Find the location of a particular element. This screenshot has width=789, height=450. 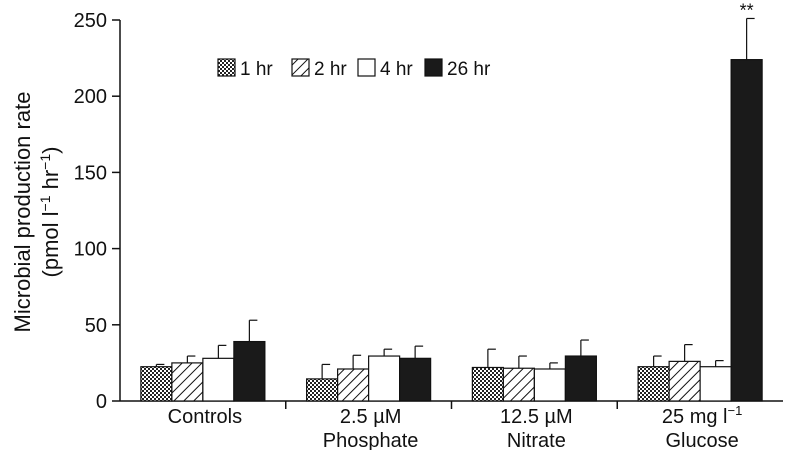

x-tick-label: 12.5 µM is located at coordinates (536, 417).